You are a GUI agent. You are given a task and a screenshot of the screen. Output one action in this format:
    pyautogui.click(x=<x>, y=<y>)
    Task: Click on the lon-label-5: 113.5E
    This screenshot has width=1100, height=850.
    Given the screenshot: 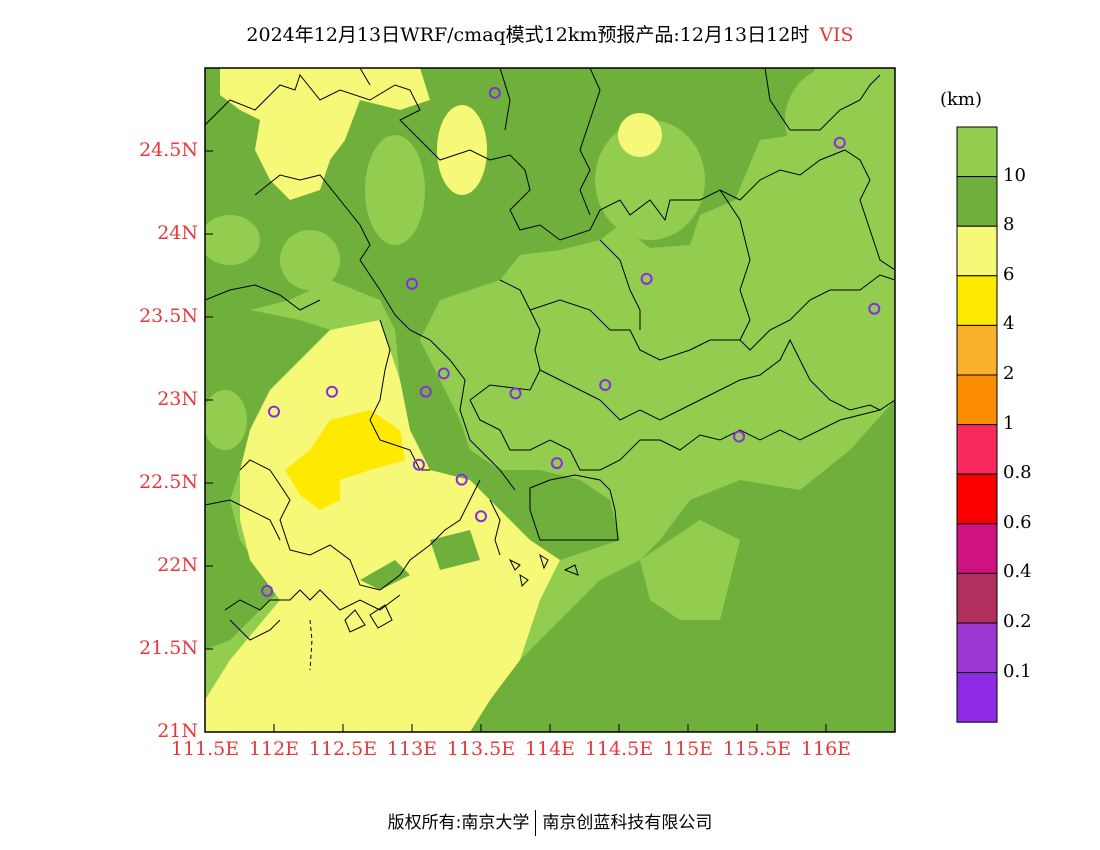 What is the action you would take?
    pyautogui.click(x=481, y=749)
    